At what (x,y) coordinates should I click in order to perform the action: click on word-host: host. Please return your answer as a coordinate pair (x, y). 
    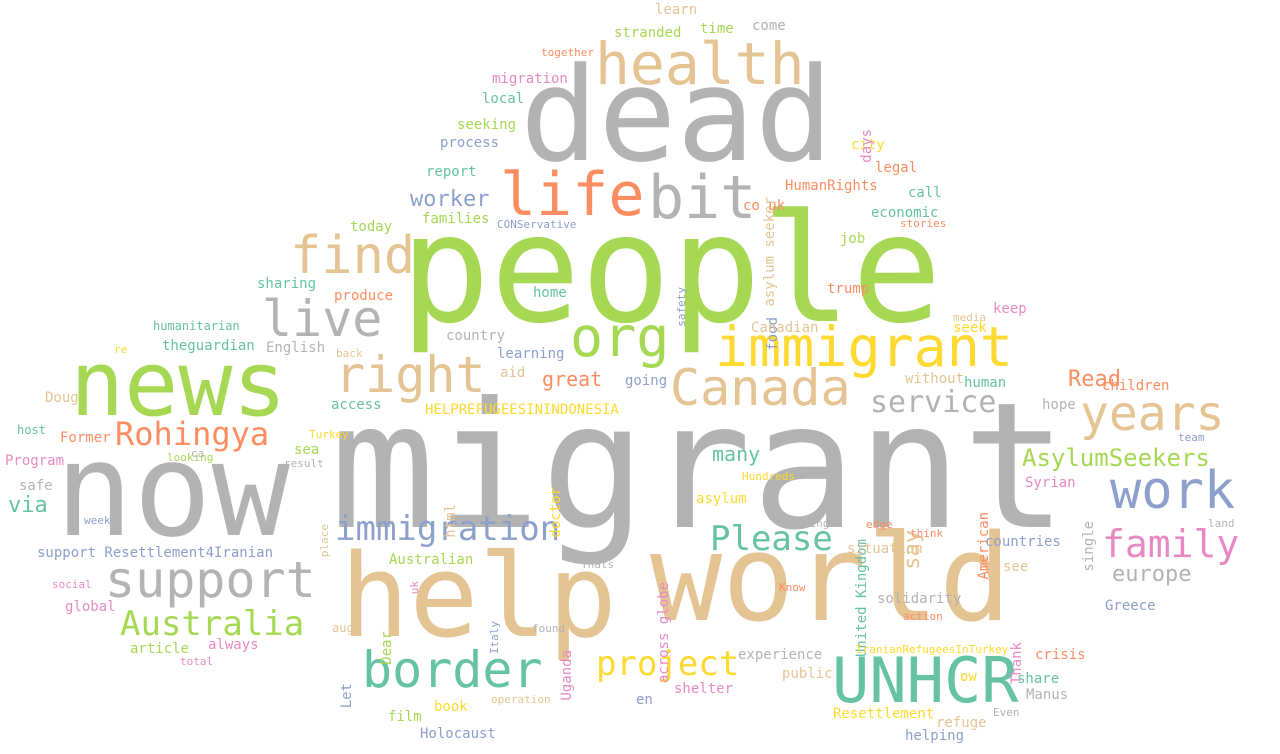
    Looking at the image, I should click on (31, 430).